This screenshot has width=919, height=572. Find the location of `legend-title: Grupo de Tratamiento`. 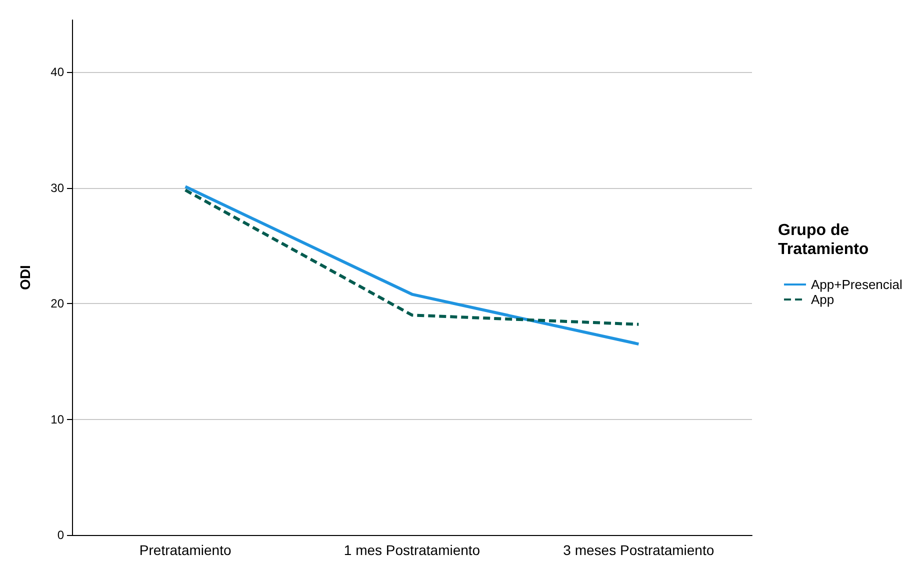

legend-title: Grupo de Tratamiento is located at coordinates (823, 240).